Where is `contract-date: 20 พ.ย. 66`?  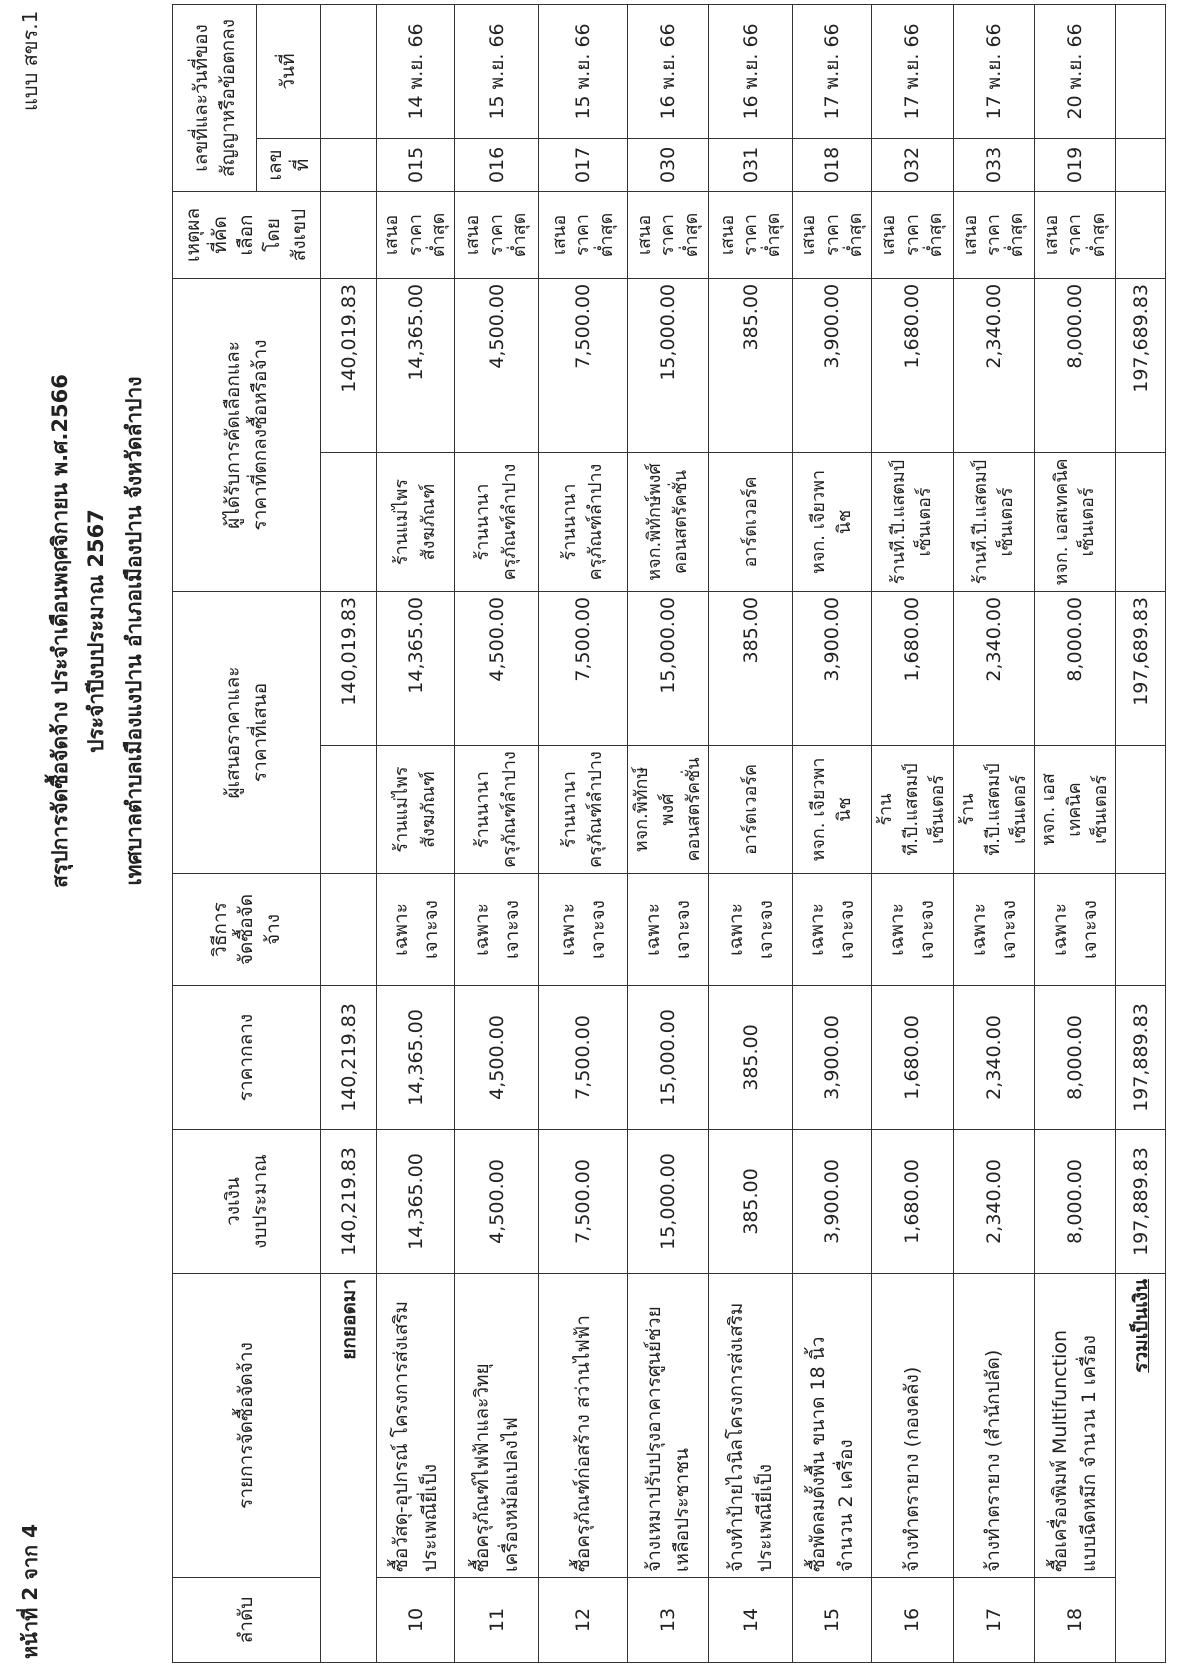
contract-date: 20 พ.ย. 66 is located at coordinates (1075, 71).